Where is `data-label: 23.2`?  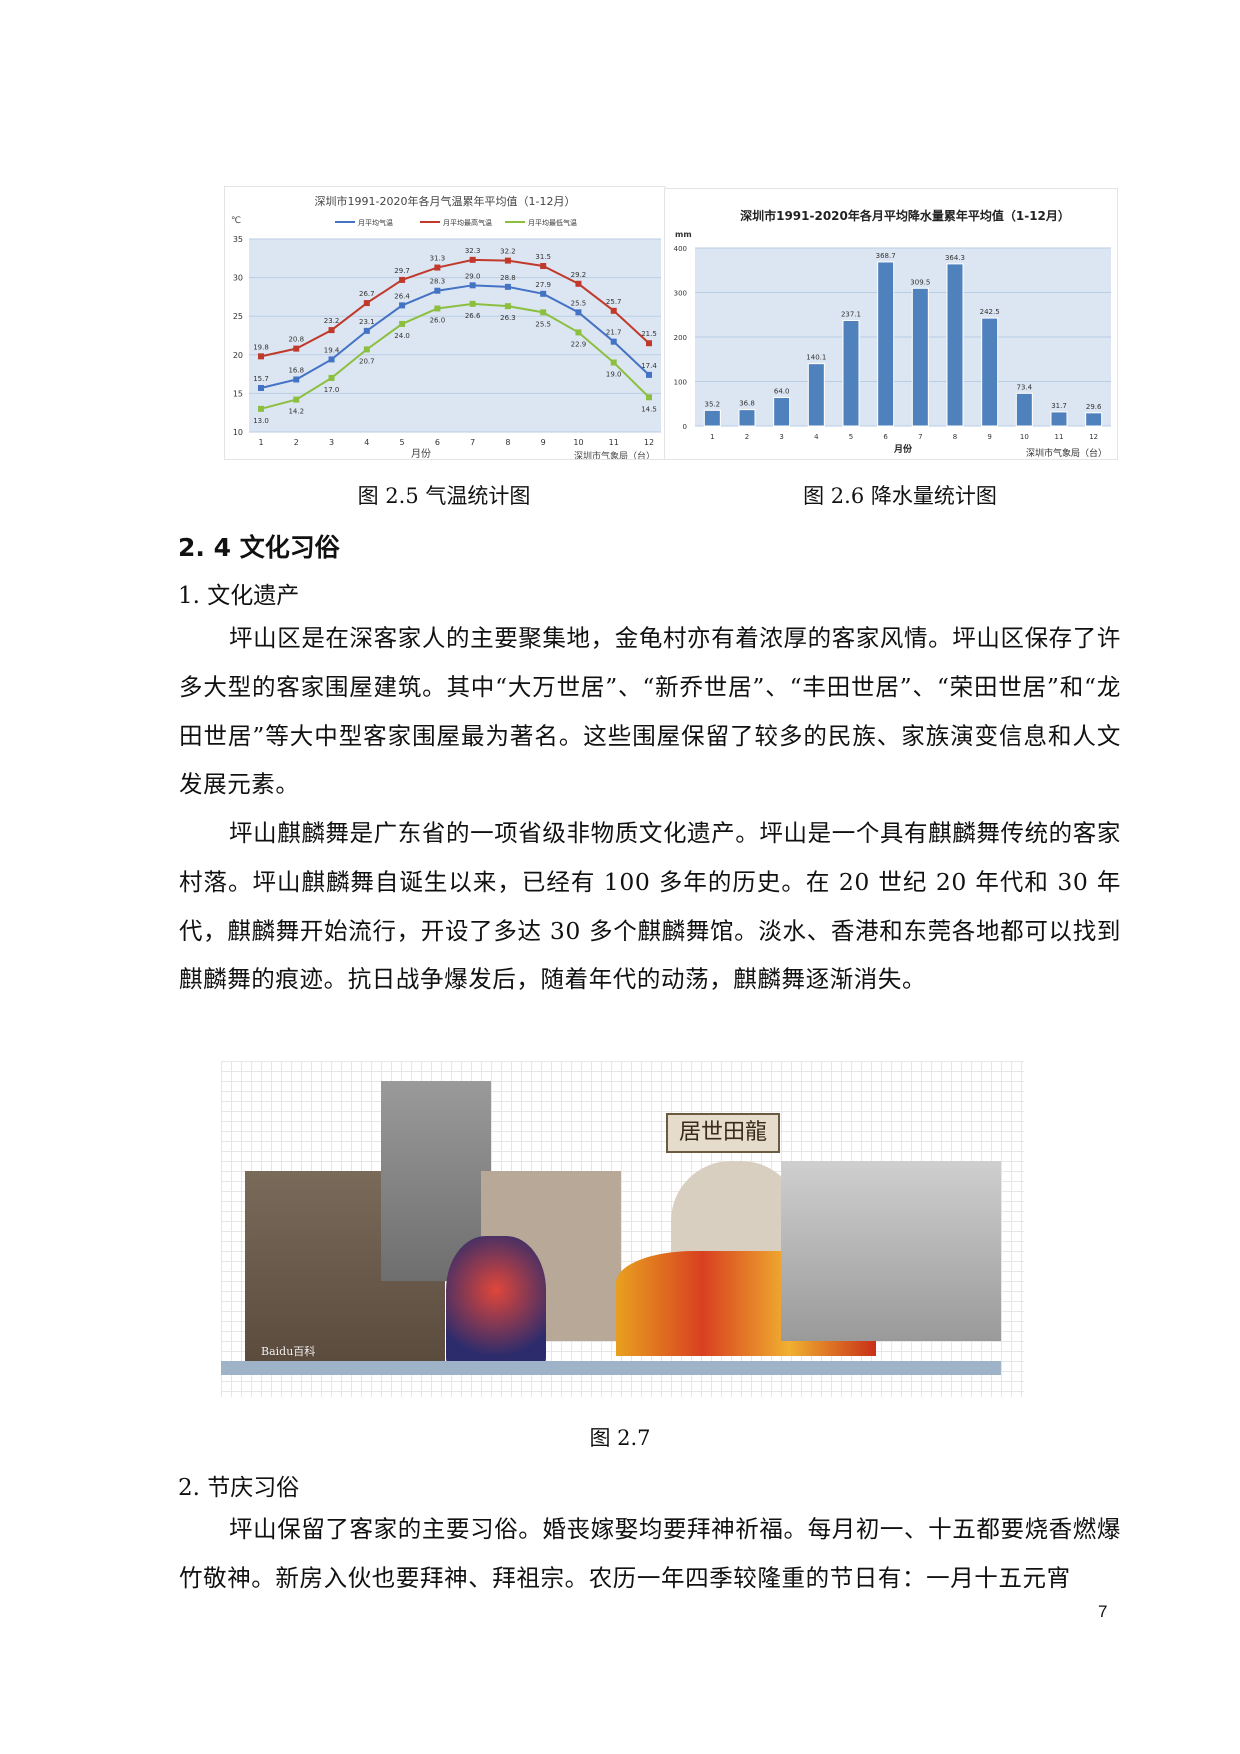
data-label: 23.2 is located at coordinates (332, 321).